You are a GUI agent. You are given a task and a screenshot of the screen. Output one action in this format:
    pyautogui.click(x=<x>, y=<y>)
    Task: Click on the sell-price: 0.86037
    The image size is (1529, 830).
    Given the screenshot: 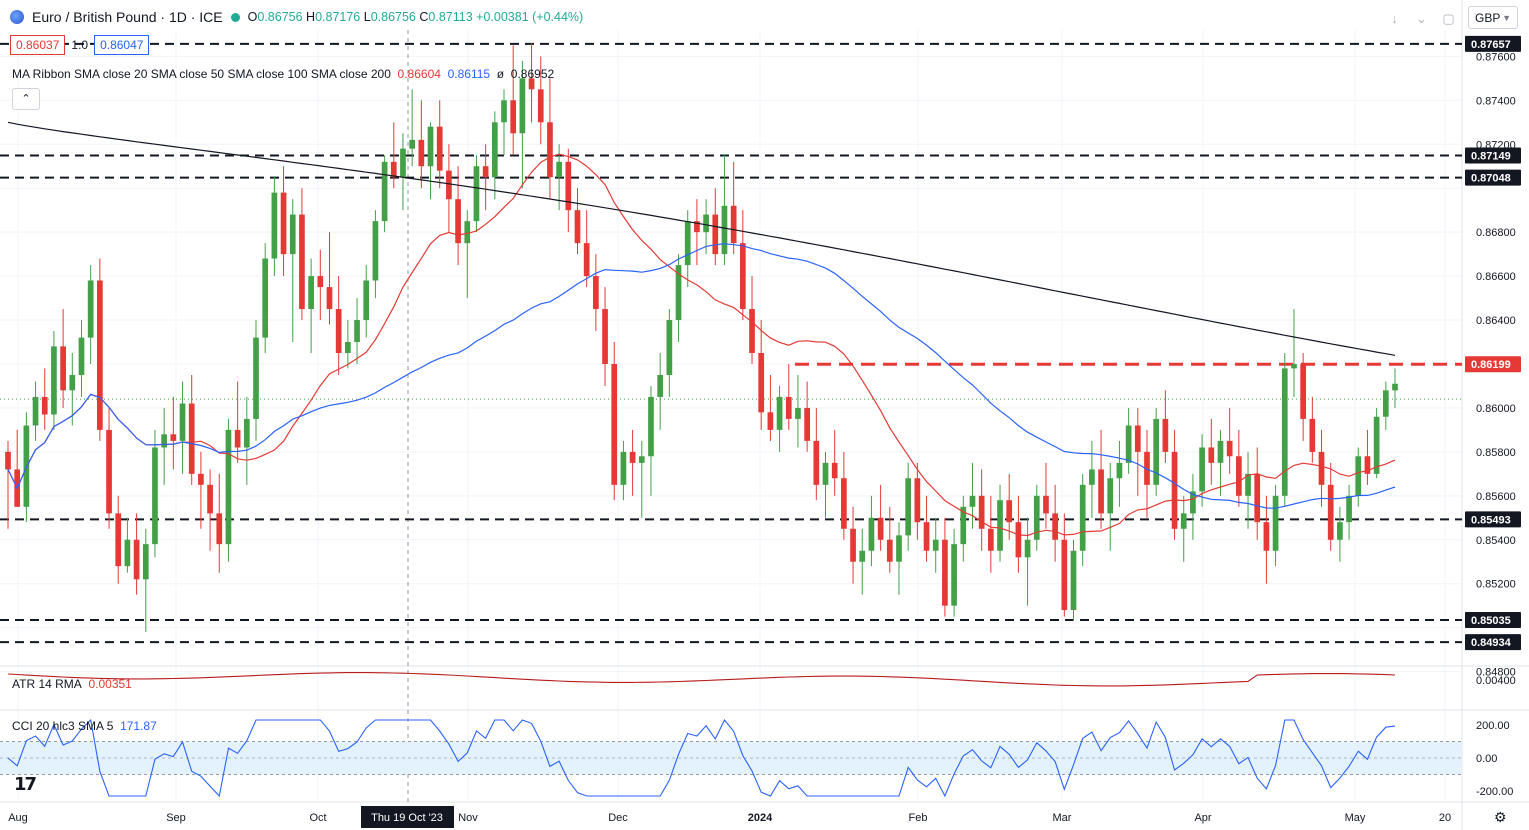 What is the action you would take?
    pyautogui.click(x=38, y=45)
    